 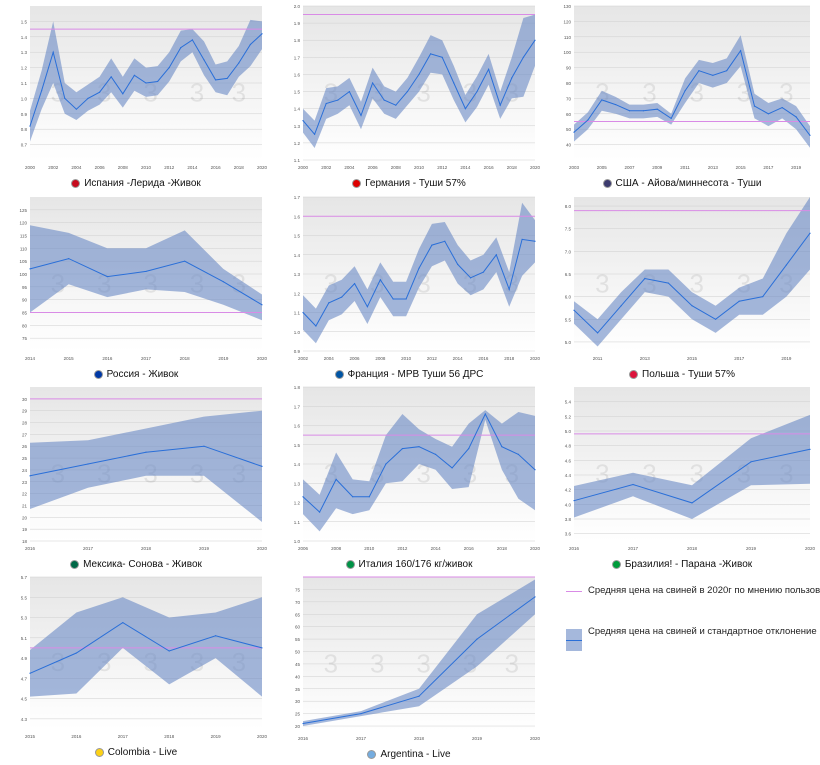 What do you see at coordinates (535, 167) in the screenshot?
I see `x-tick-label: 2020` at bounding box center [535, 167].